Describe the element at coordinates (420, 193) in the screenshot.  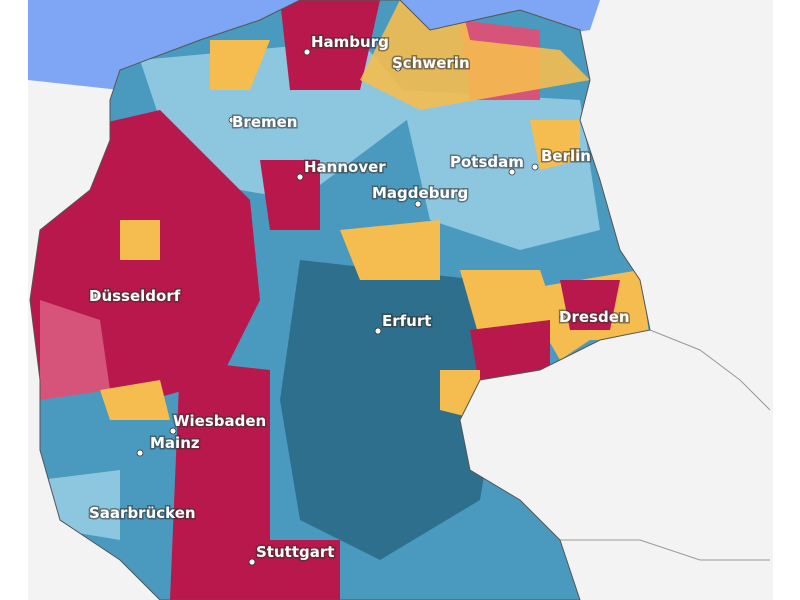
I see `city-label: Magdeburg` at that location.